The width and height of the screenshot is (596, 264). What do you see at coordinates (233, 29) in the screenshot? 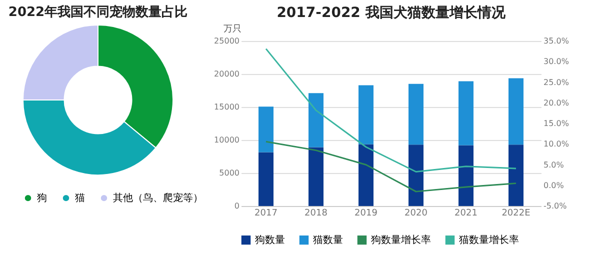
I see `y-axis-title: 万只` at bounding box center [233, 29].